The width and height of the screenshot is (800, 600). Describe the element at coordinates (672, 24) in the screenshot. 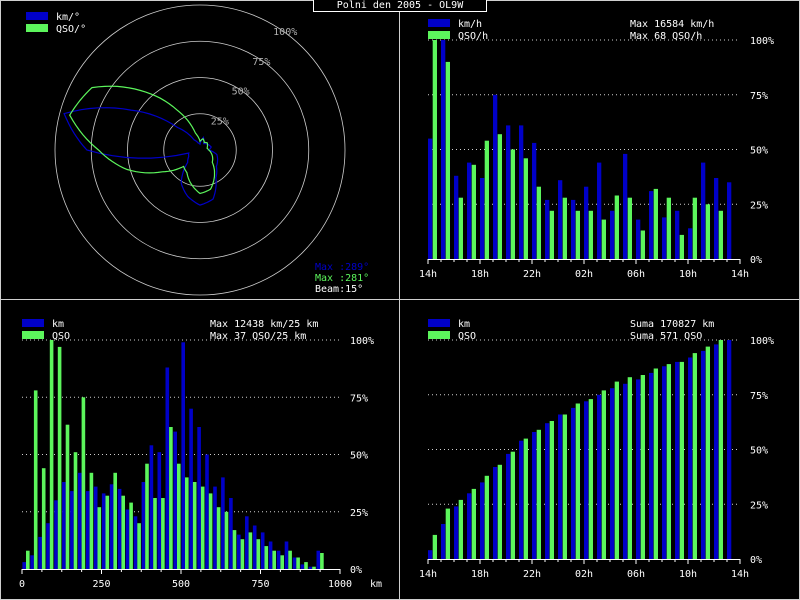

I see `hourly-info-0: Max 16584 km/h` at that location.